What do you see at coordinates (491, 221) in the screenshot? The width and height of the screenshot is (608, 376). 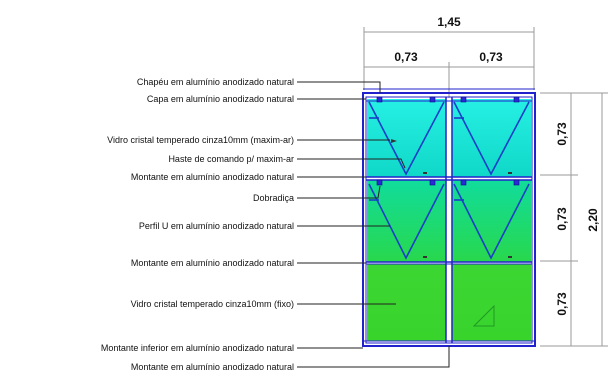 I see `glass-middle-right` at bounding box center [491, 221].